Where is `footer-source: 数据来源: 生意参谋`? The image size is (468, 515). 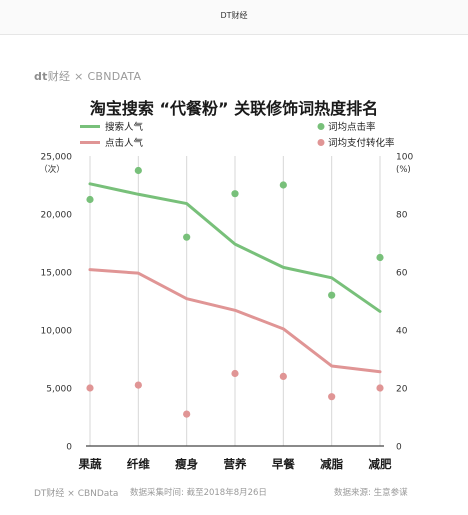
footer-source: 数据来源: 生意参谋 is located at coordinates (371, 493).